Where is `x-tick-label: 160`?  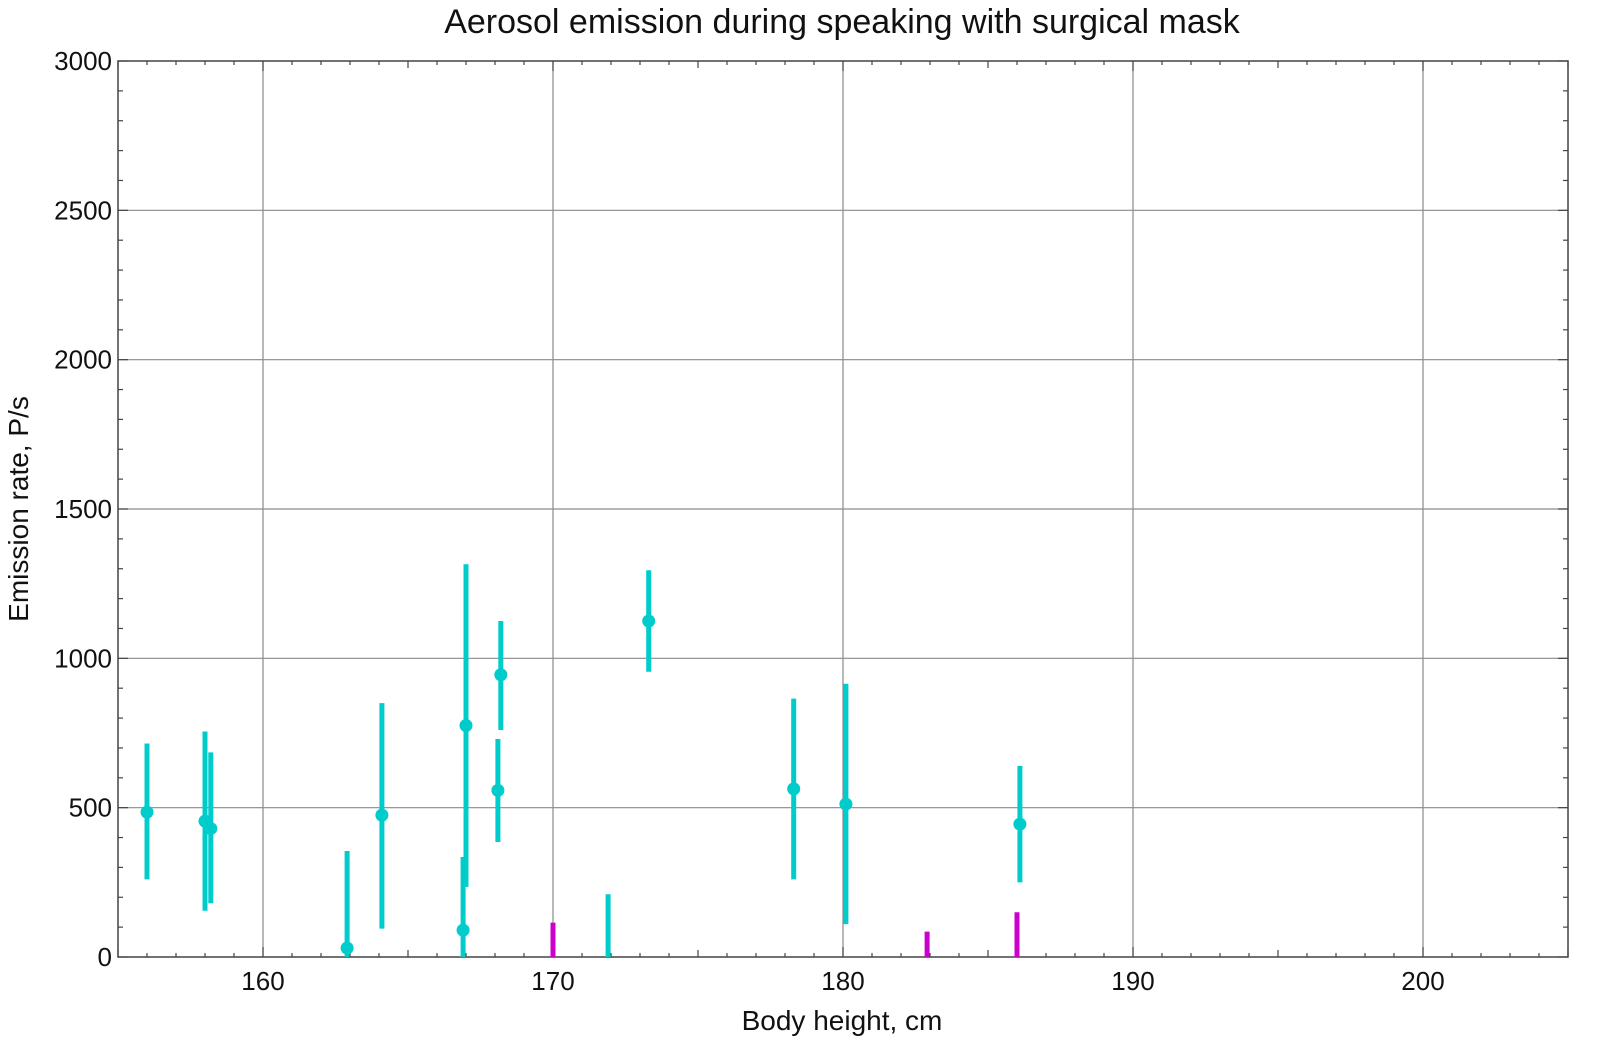
x-tick-label: 160 is located at coordinates (262, 981).